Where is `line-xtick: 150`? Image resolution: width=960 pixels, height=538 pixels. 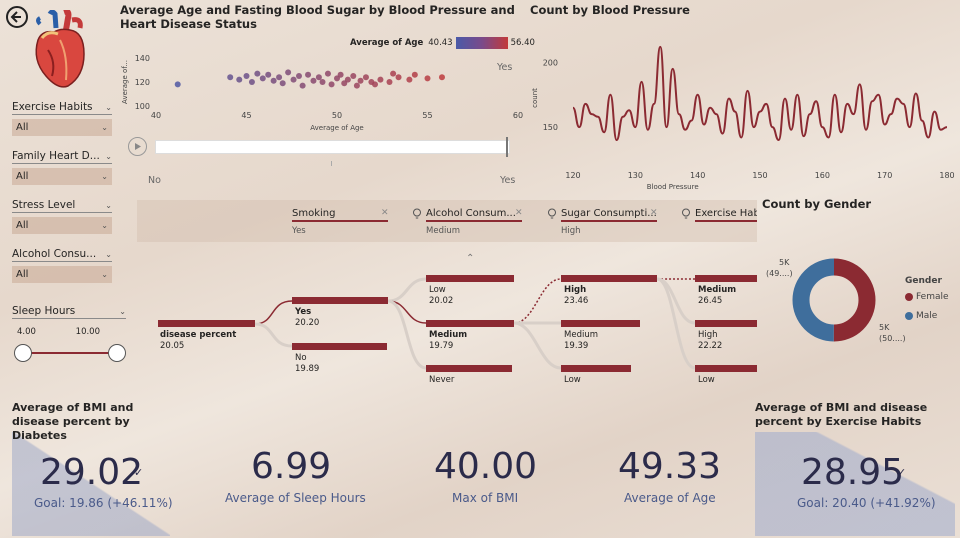 line-xtick: 150 is located at coordinates (759, 175).